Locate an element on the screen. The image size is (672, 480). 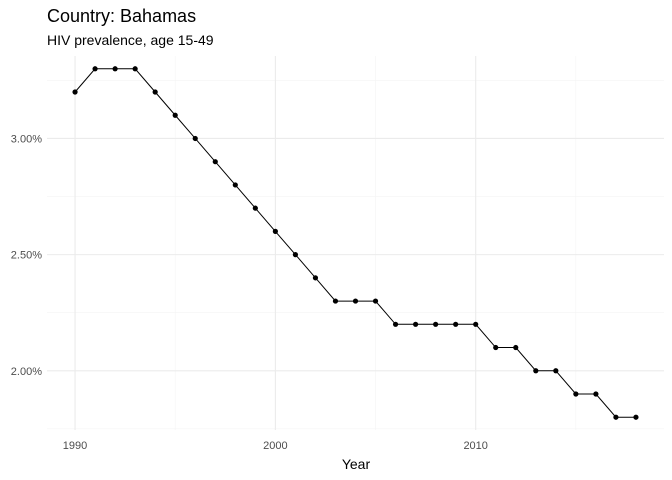
x-axis-title: Year is located at coordinates (356, 464).